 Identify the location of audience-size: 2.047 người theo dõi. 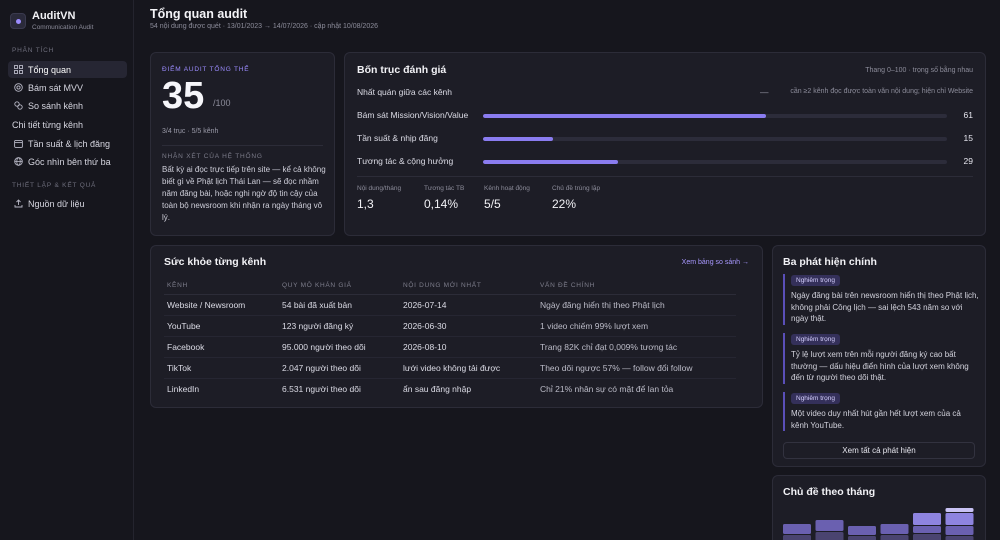
(339, 368).